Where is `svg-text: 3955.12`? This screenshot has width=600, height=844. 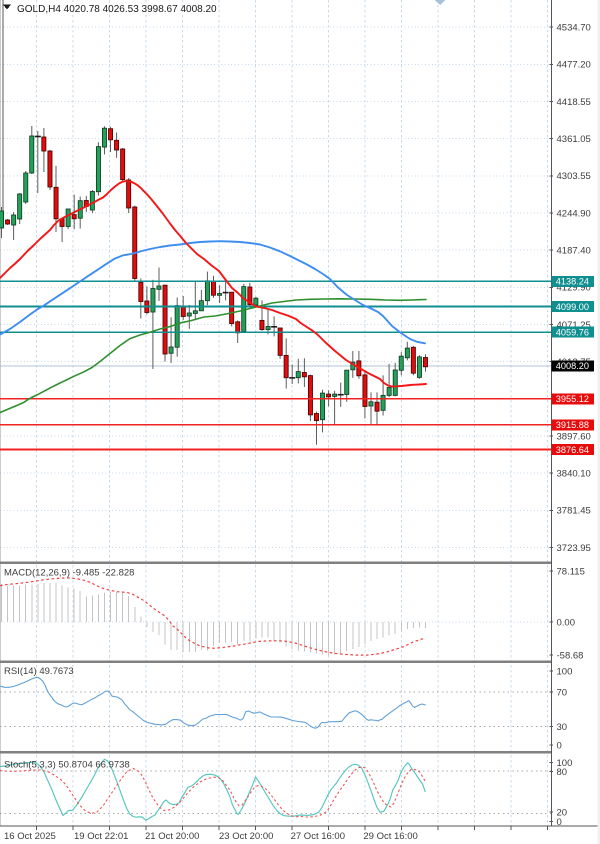 svg-text: 3955.12 is located at coordinates (572, 399).